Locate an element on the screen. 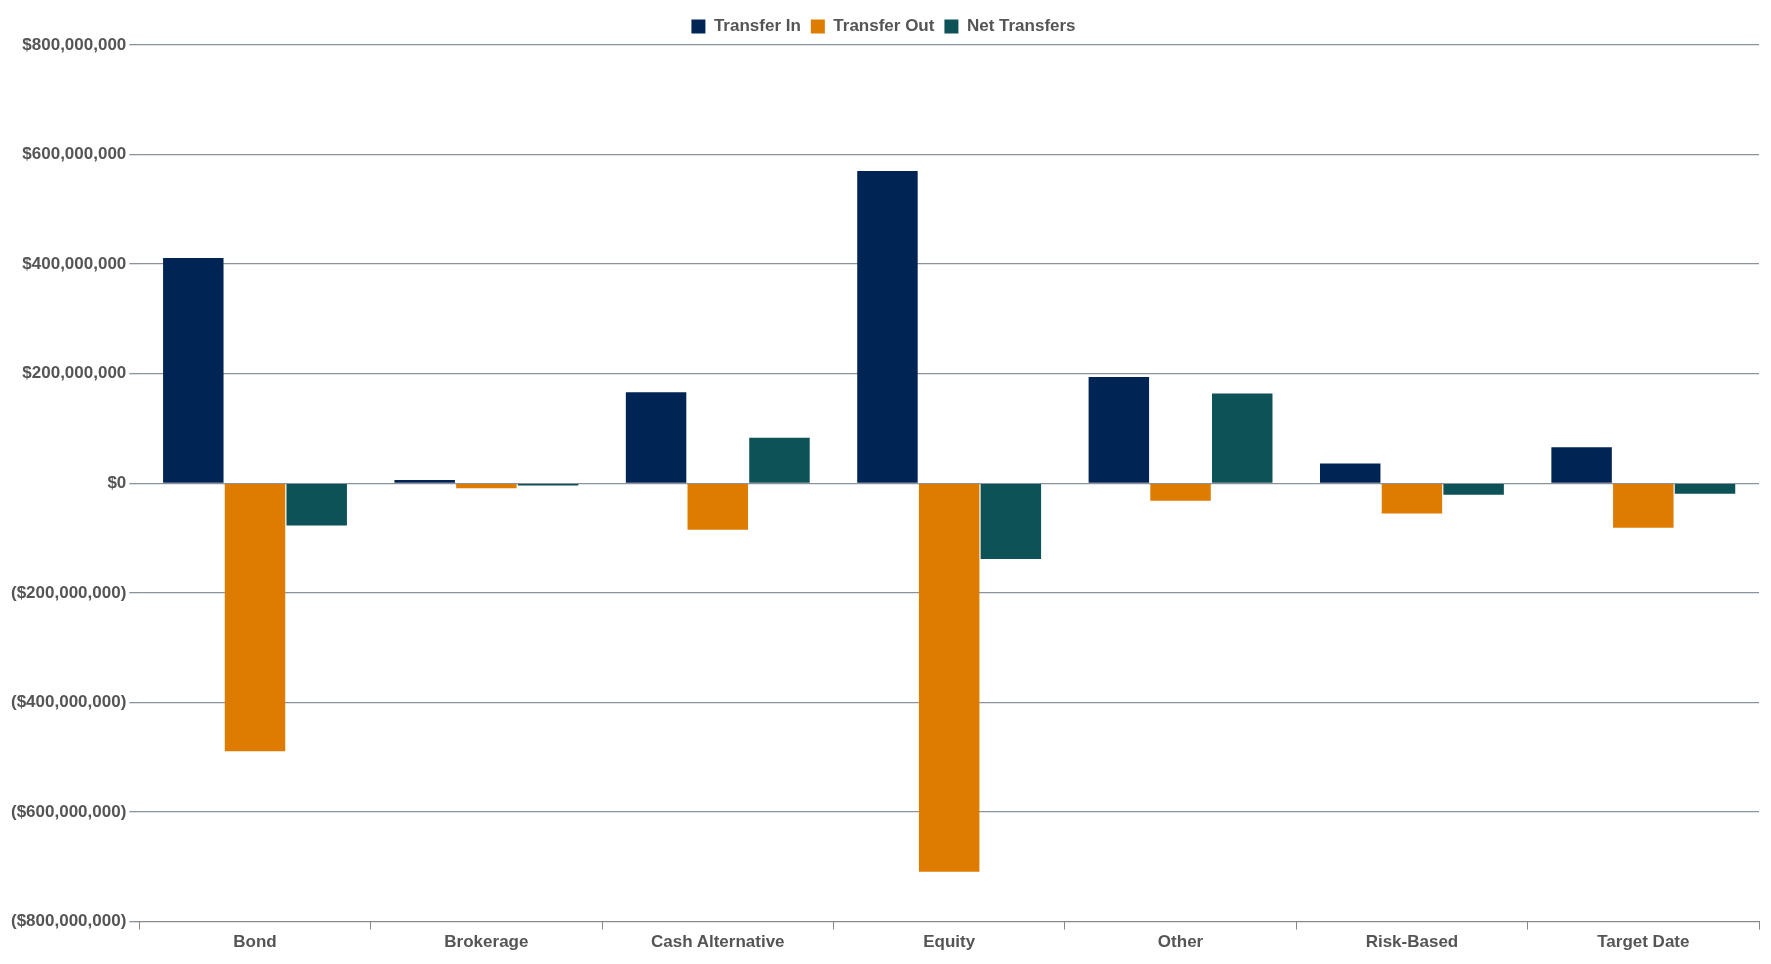 This screenshot has width=1771, height=964. y-tick-label: ($600,000,000) is located at coordinates (68, 811).